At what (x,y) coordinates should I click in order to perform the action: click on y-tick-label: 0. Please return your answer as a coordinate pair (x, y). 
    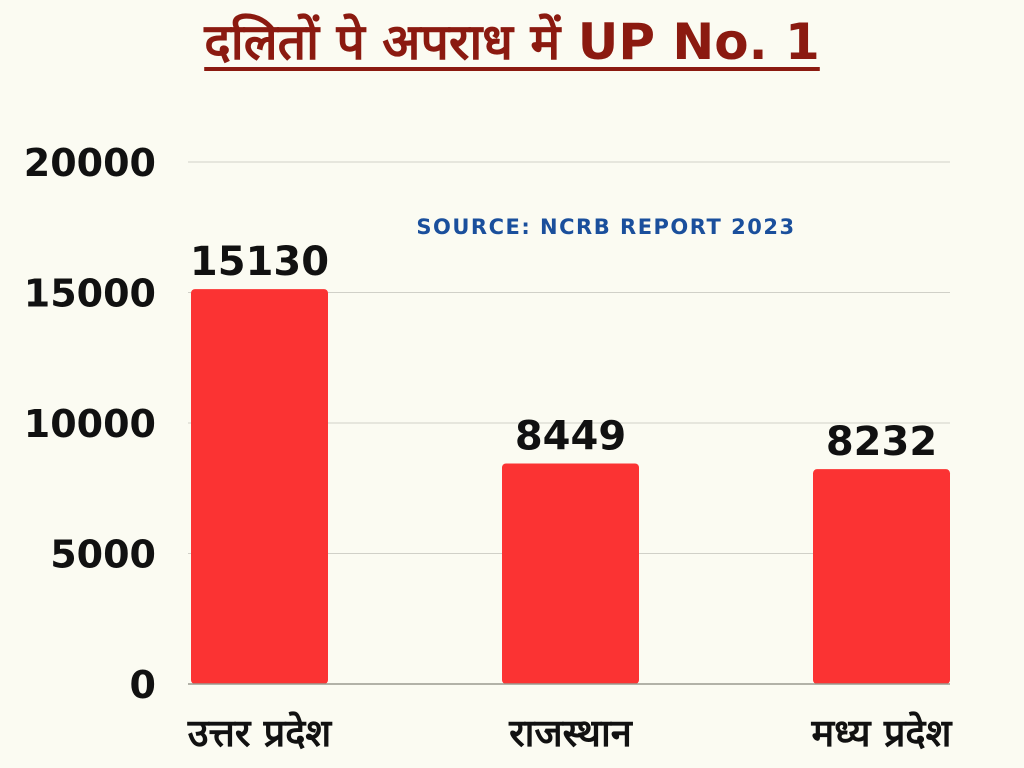
    Looking at the image, I should click on (143, 685).